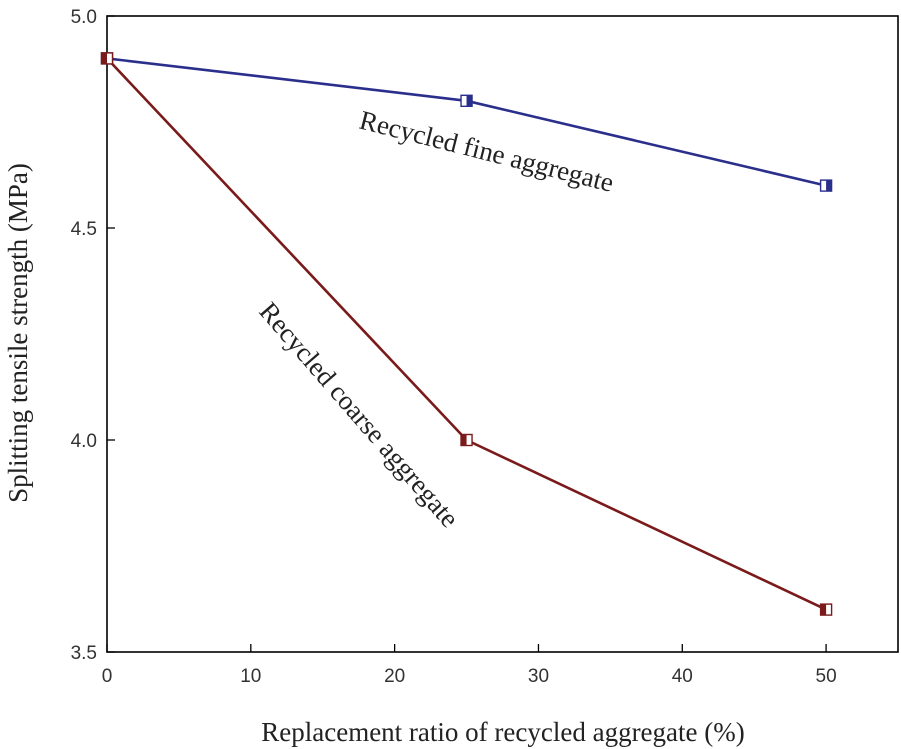 The width and height of the screenshot is (901, 749). I want to click on y-tick-label: 3.5, so click(84, 653).